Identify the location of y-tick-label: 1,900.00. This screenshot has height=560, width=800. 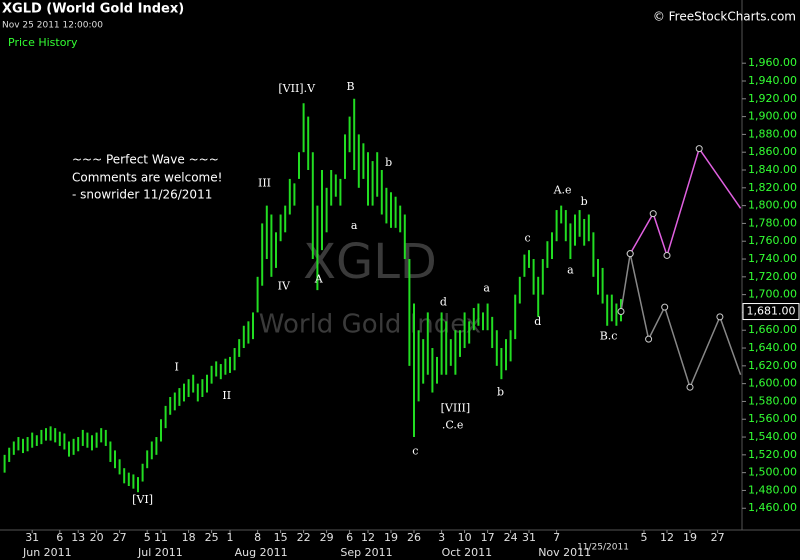
(772, 116).